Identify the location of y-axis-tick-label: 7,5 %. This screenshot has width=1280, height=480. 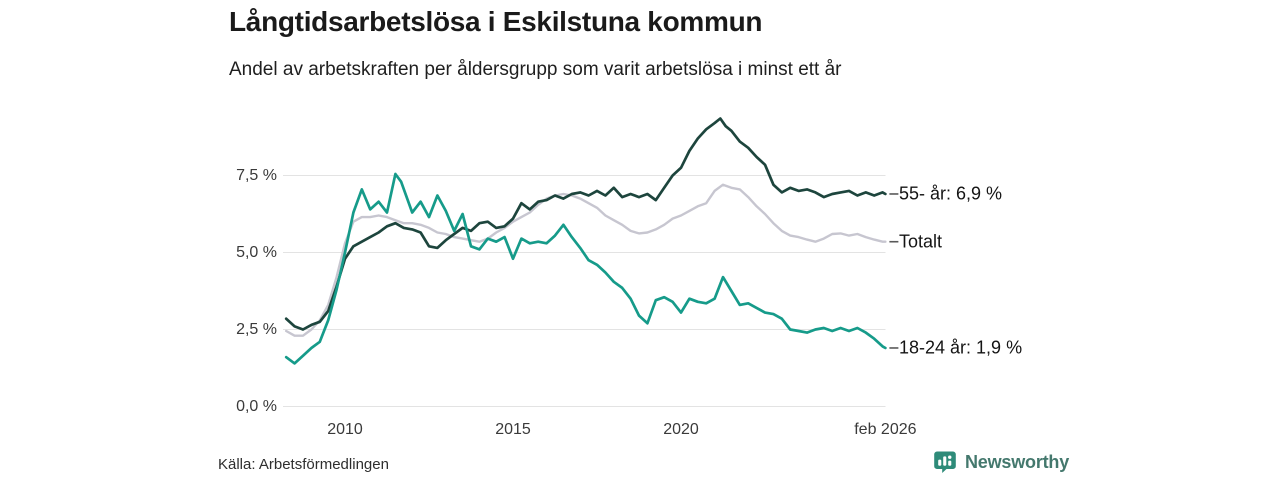
(256, 175).